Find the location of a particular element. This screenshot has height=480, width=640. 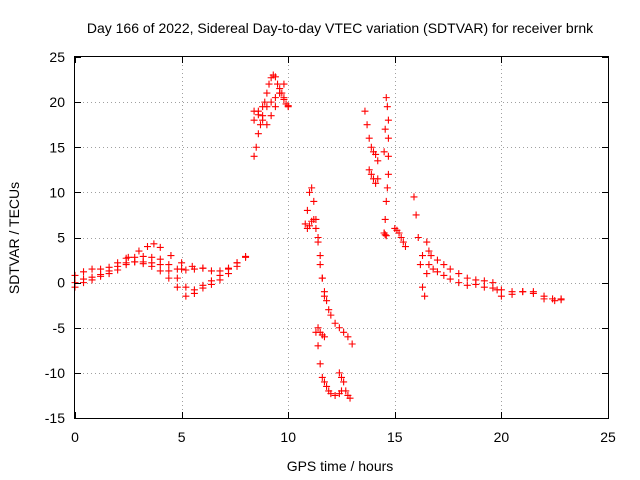

series-arc-t is located at coordinates (463, 277).